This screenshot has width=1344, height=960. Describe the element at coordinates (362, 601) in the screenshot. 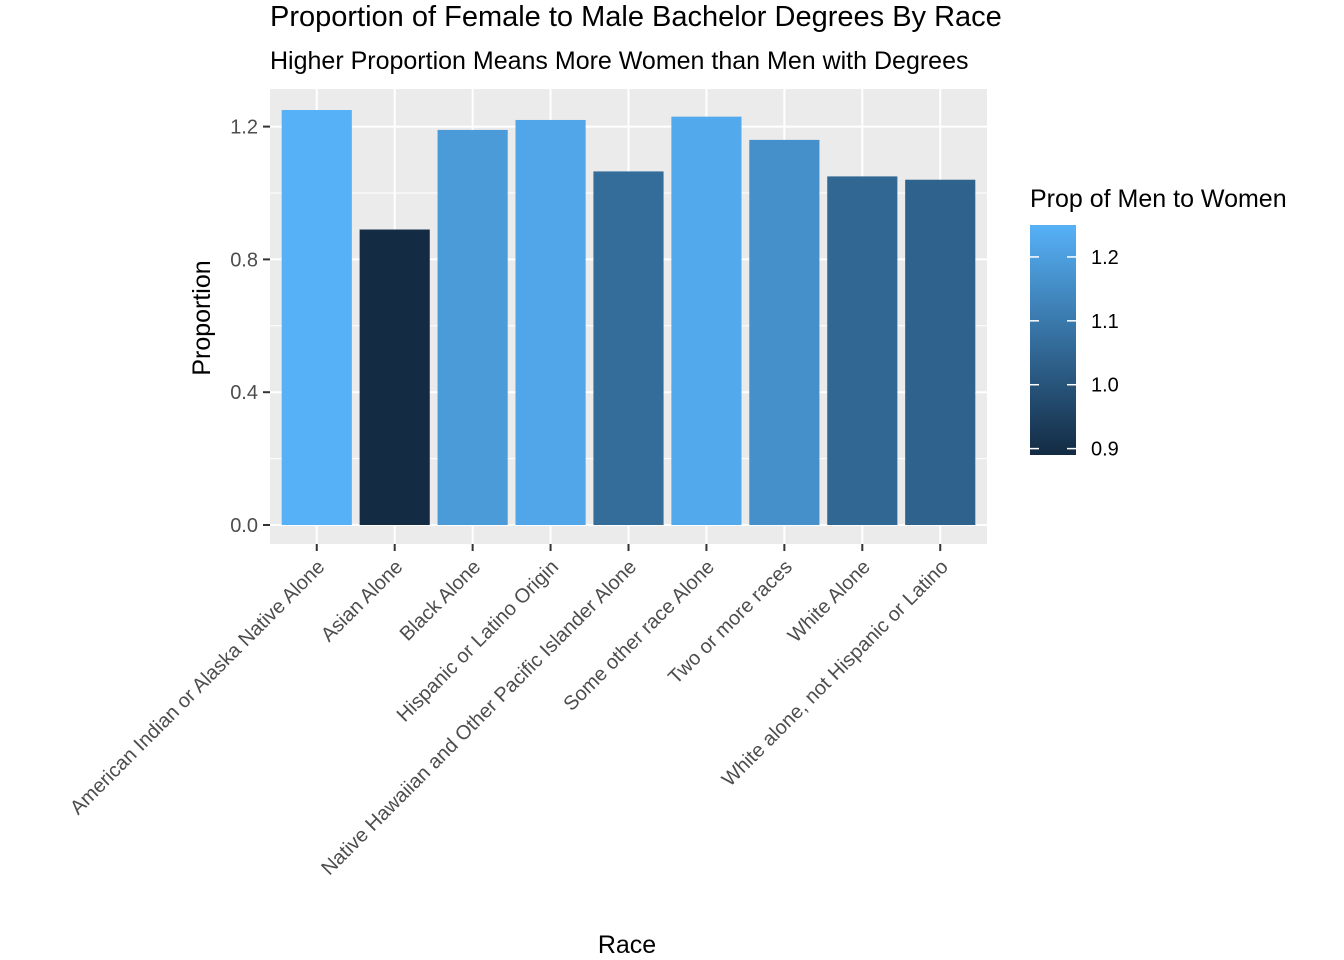

I see `x-tick-label: Asian Alone` at that location.